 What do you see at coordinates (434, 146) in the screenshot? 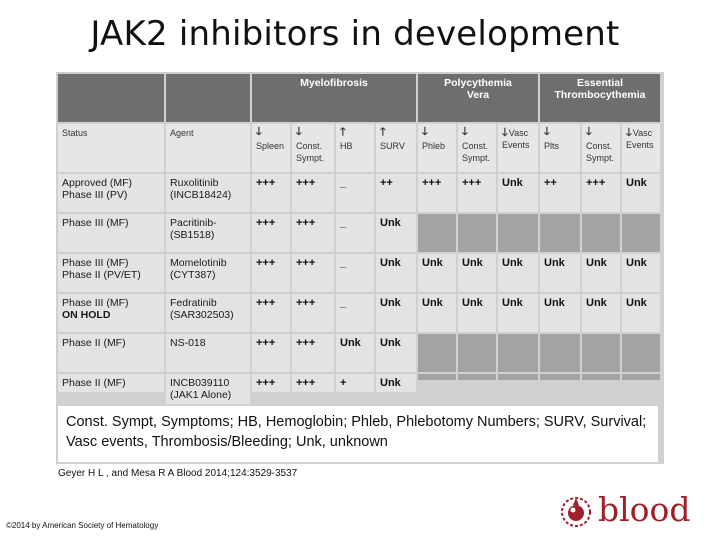
I see `column-header-label: Phleb` at bounding box center [434, 146].